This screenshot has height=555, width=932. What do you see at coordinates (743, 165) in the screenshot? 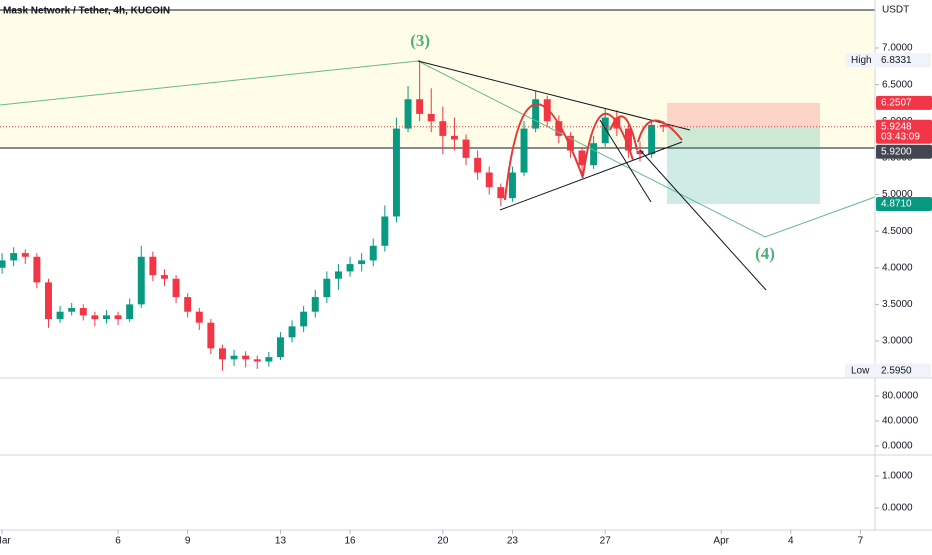
I see `target-zone` at bounding box center [743, 165].